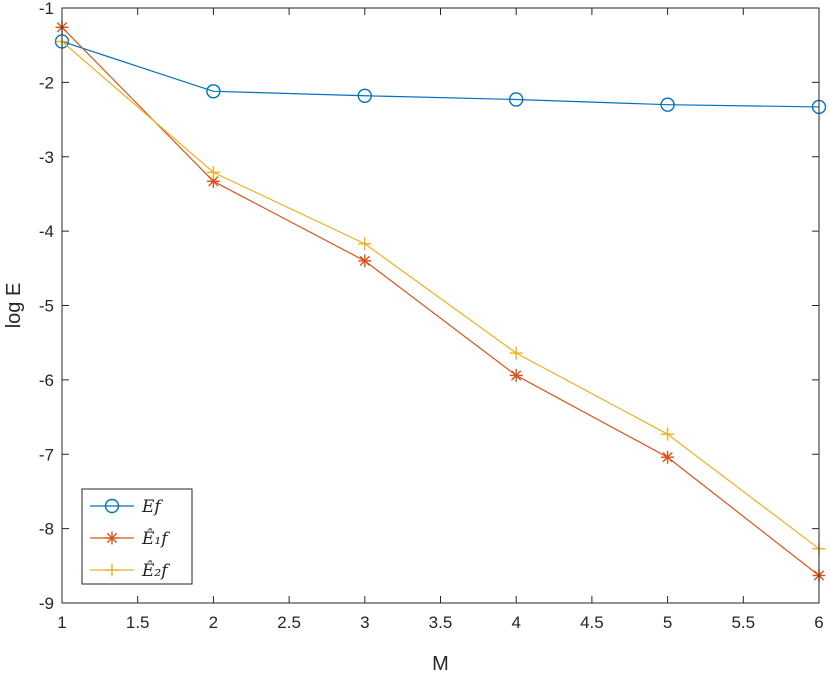  I want to click on x-tick-label: 5, so click(667, 622).